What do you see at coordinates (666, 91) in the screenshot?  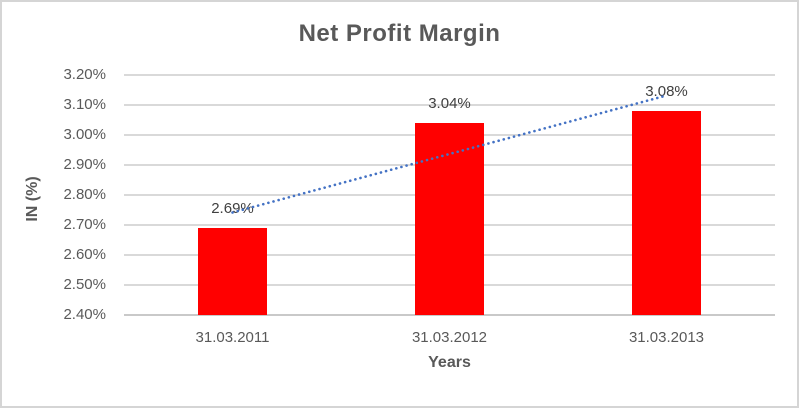 I see `data-label: 3.08%` at bounding box center [666, 91].